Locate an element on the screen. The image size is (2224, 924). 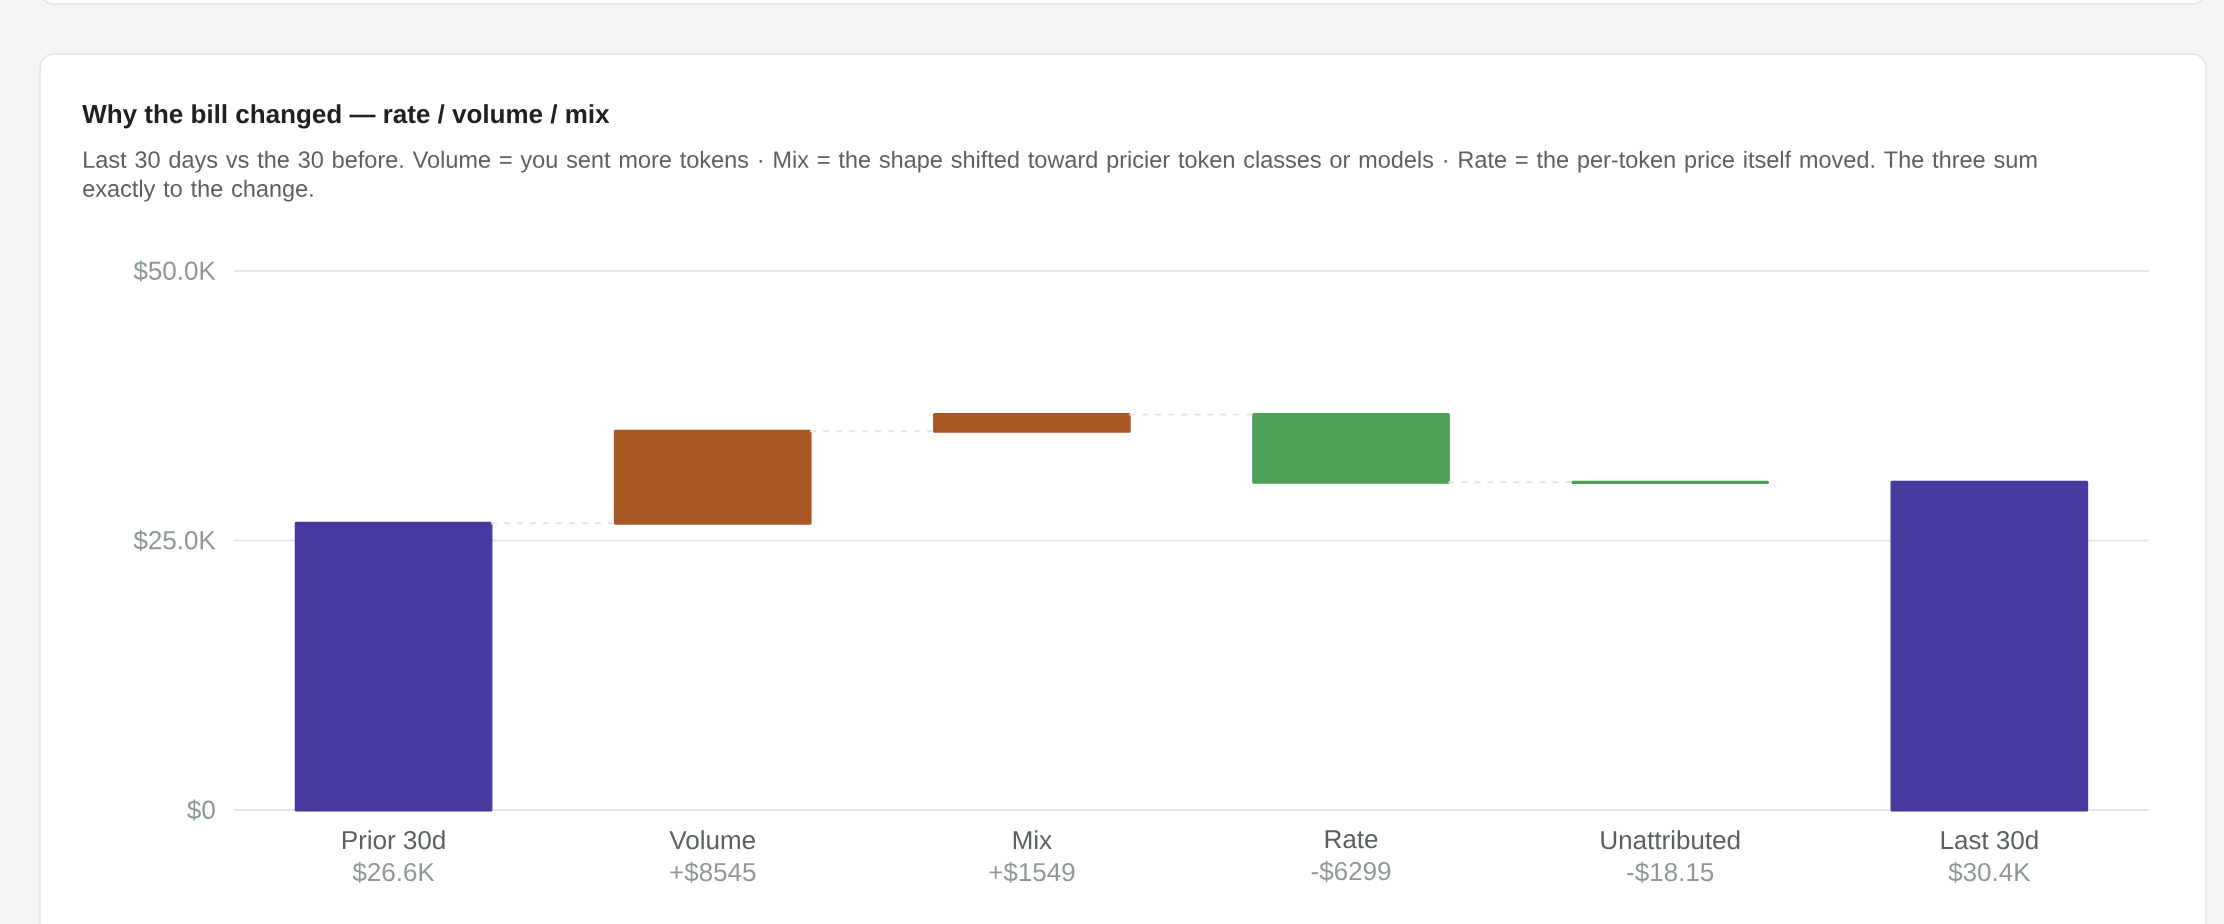
data-label: -$18.15 is located at coordinates (1670, 872).